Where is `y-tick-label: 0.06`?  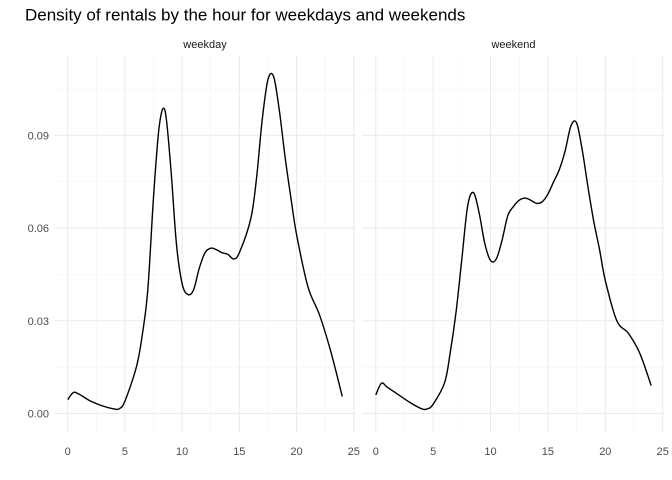 y-tick-label: 0.06 is located at coordinates (38, 229).